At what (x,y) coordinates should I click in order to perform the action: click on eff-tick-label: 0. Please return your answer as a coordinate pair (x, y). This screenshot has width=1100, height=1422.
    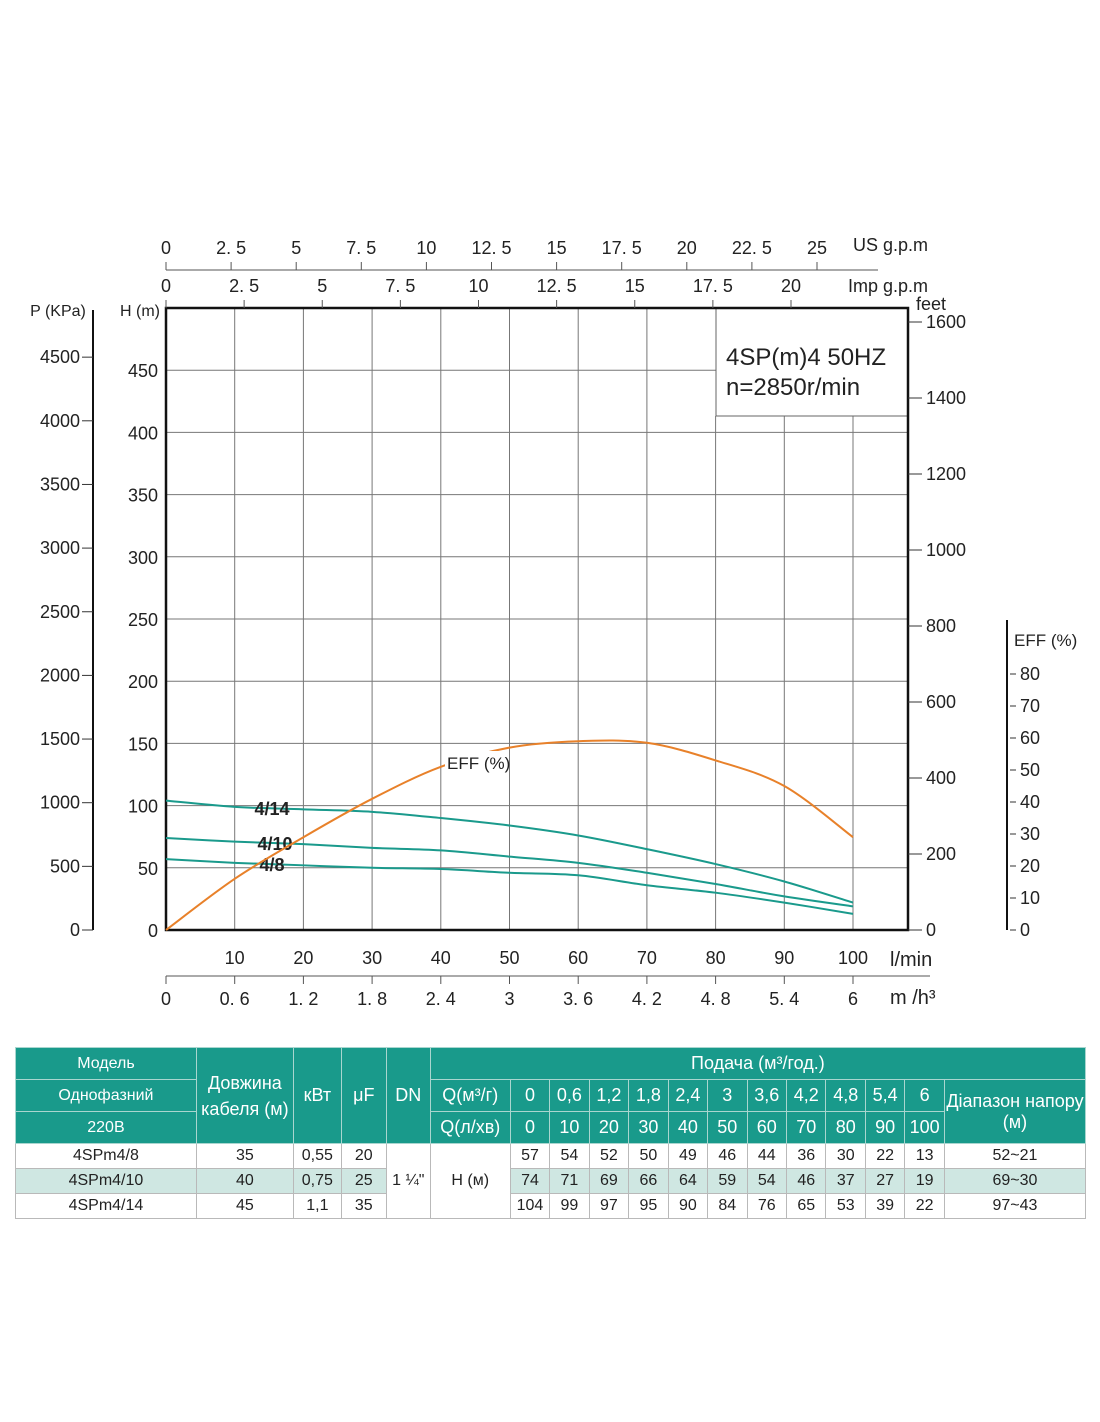
    Looking at the image, I should click on (1025, 930).